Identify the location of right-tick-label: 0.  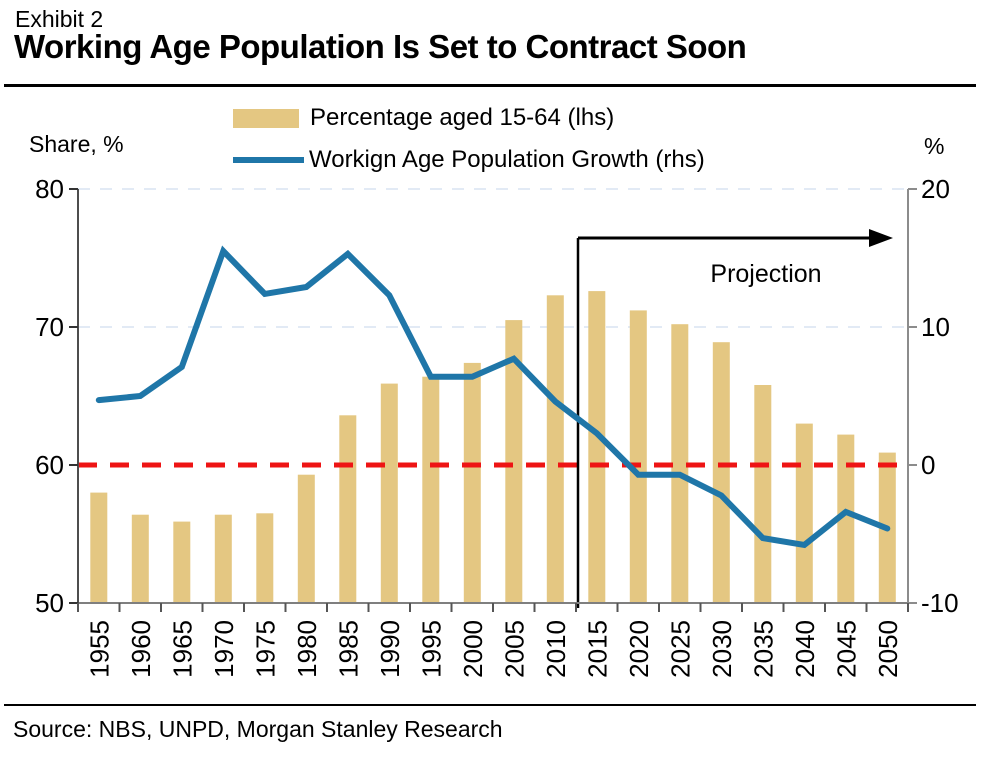
(928, 465).